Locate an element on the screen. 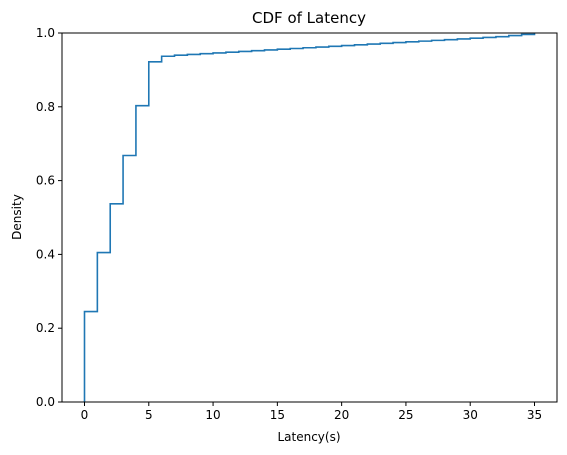 The height and width of the screenshot is (455, 567). y-tick-label: 0.0 is located at coordinates (45, 402).